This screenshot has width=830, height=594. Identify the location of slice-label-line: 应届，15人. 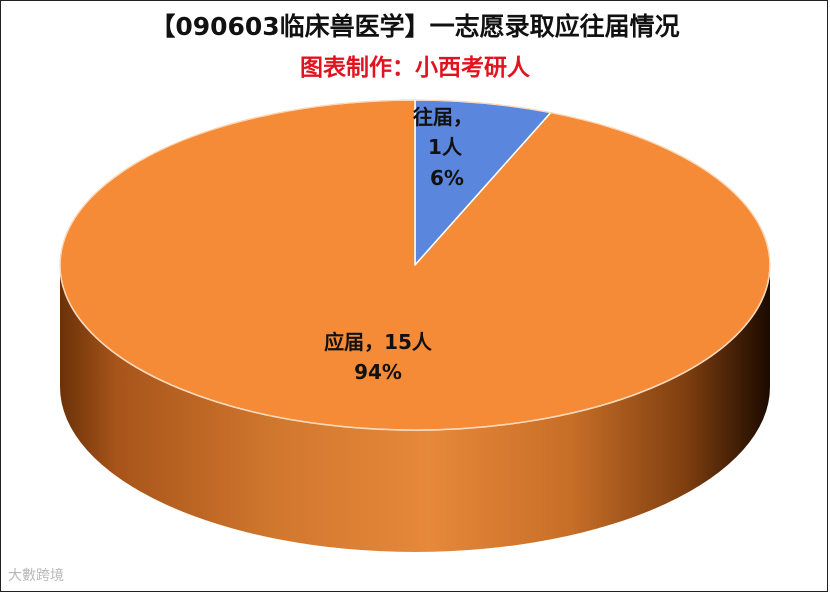
(378, 342).